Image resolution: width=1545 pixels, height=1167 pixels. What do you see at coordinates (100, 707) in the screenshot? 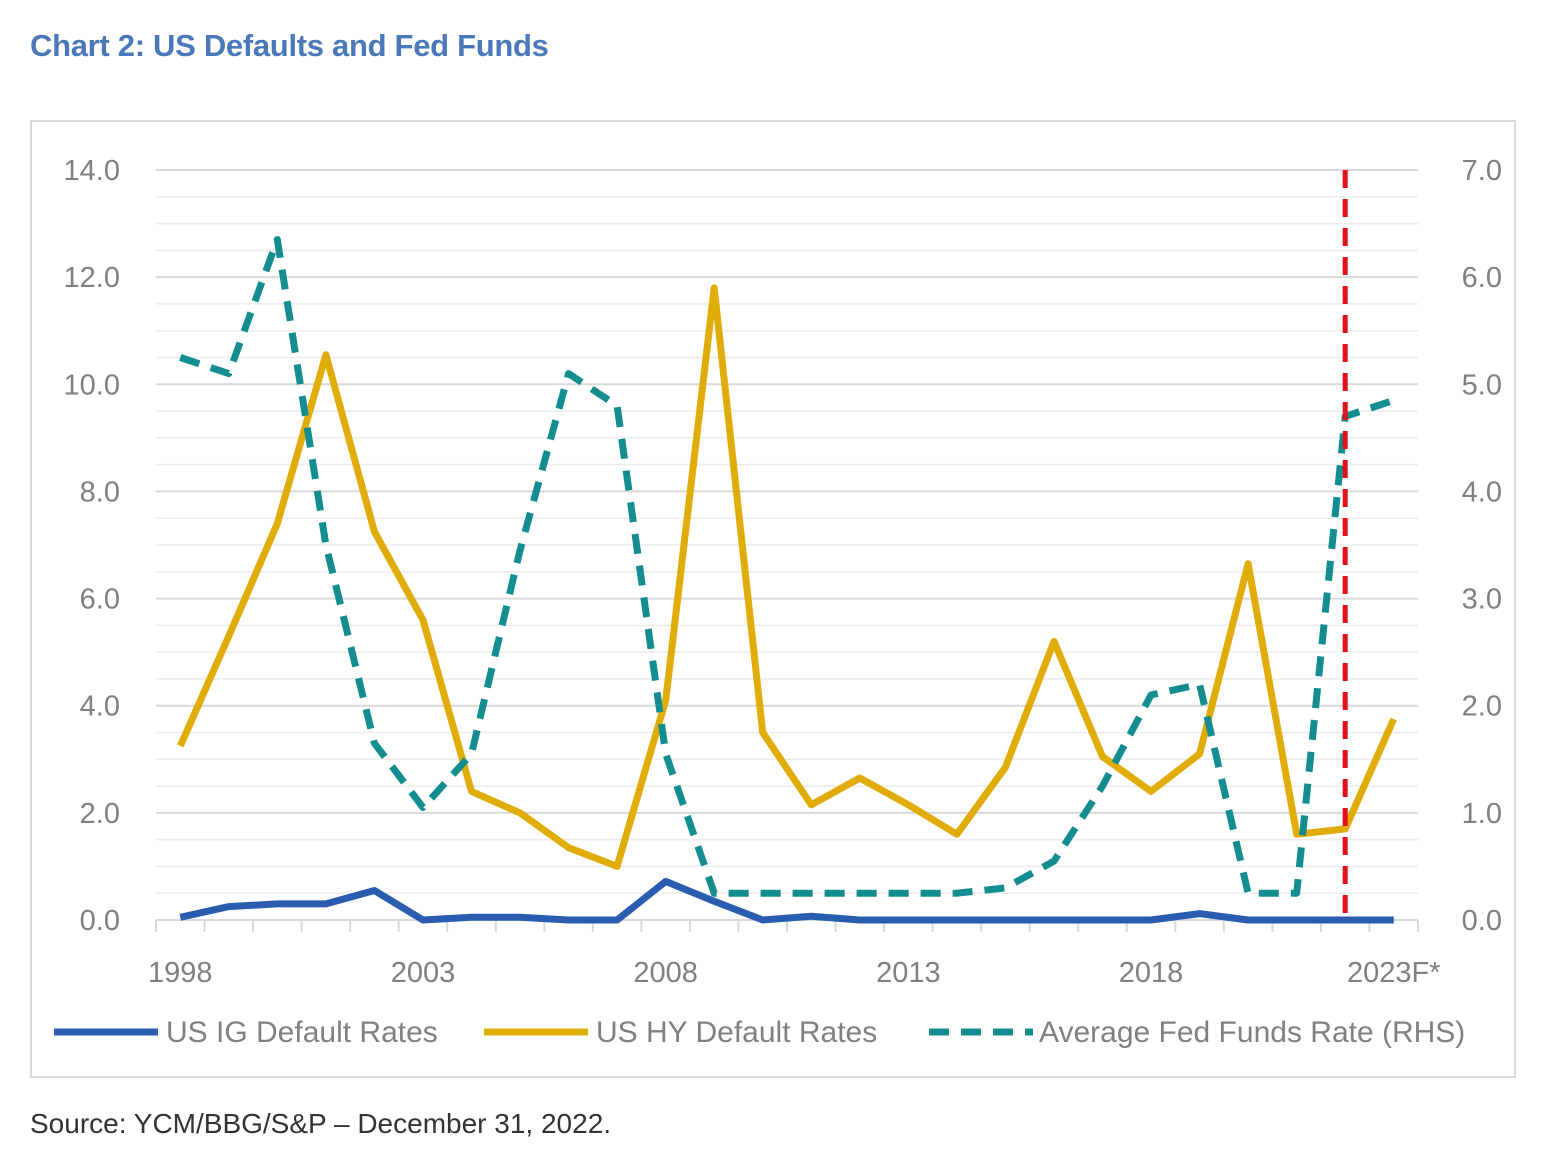
I see `y-left-tick-label: 4.0` at bounding box center [100, 707].